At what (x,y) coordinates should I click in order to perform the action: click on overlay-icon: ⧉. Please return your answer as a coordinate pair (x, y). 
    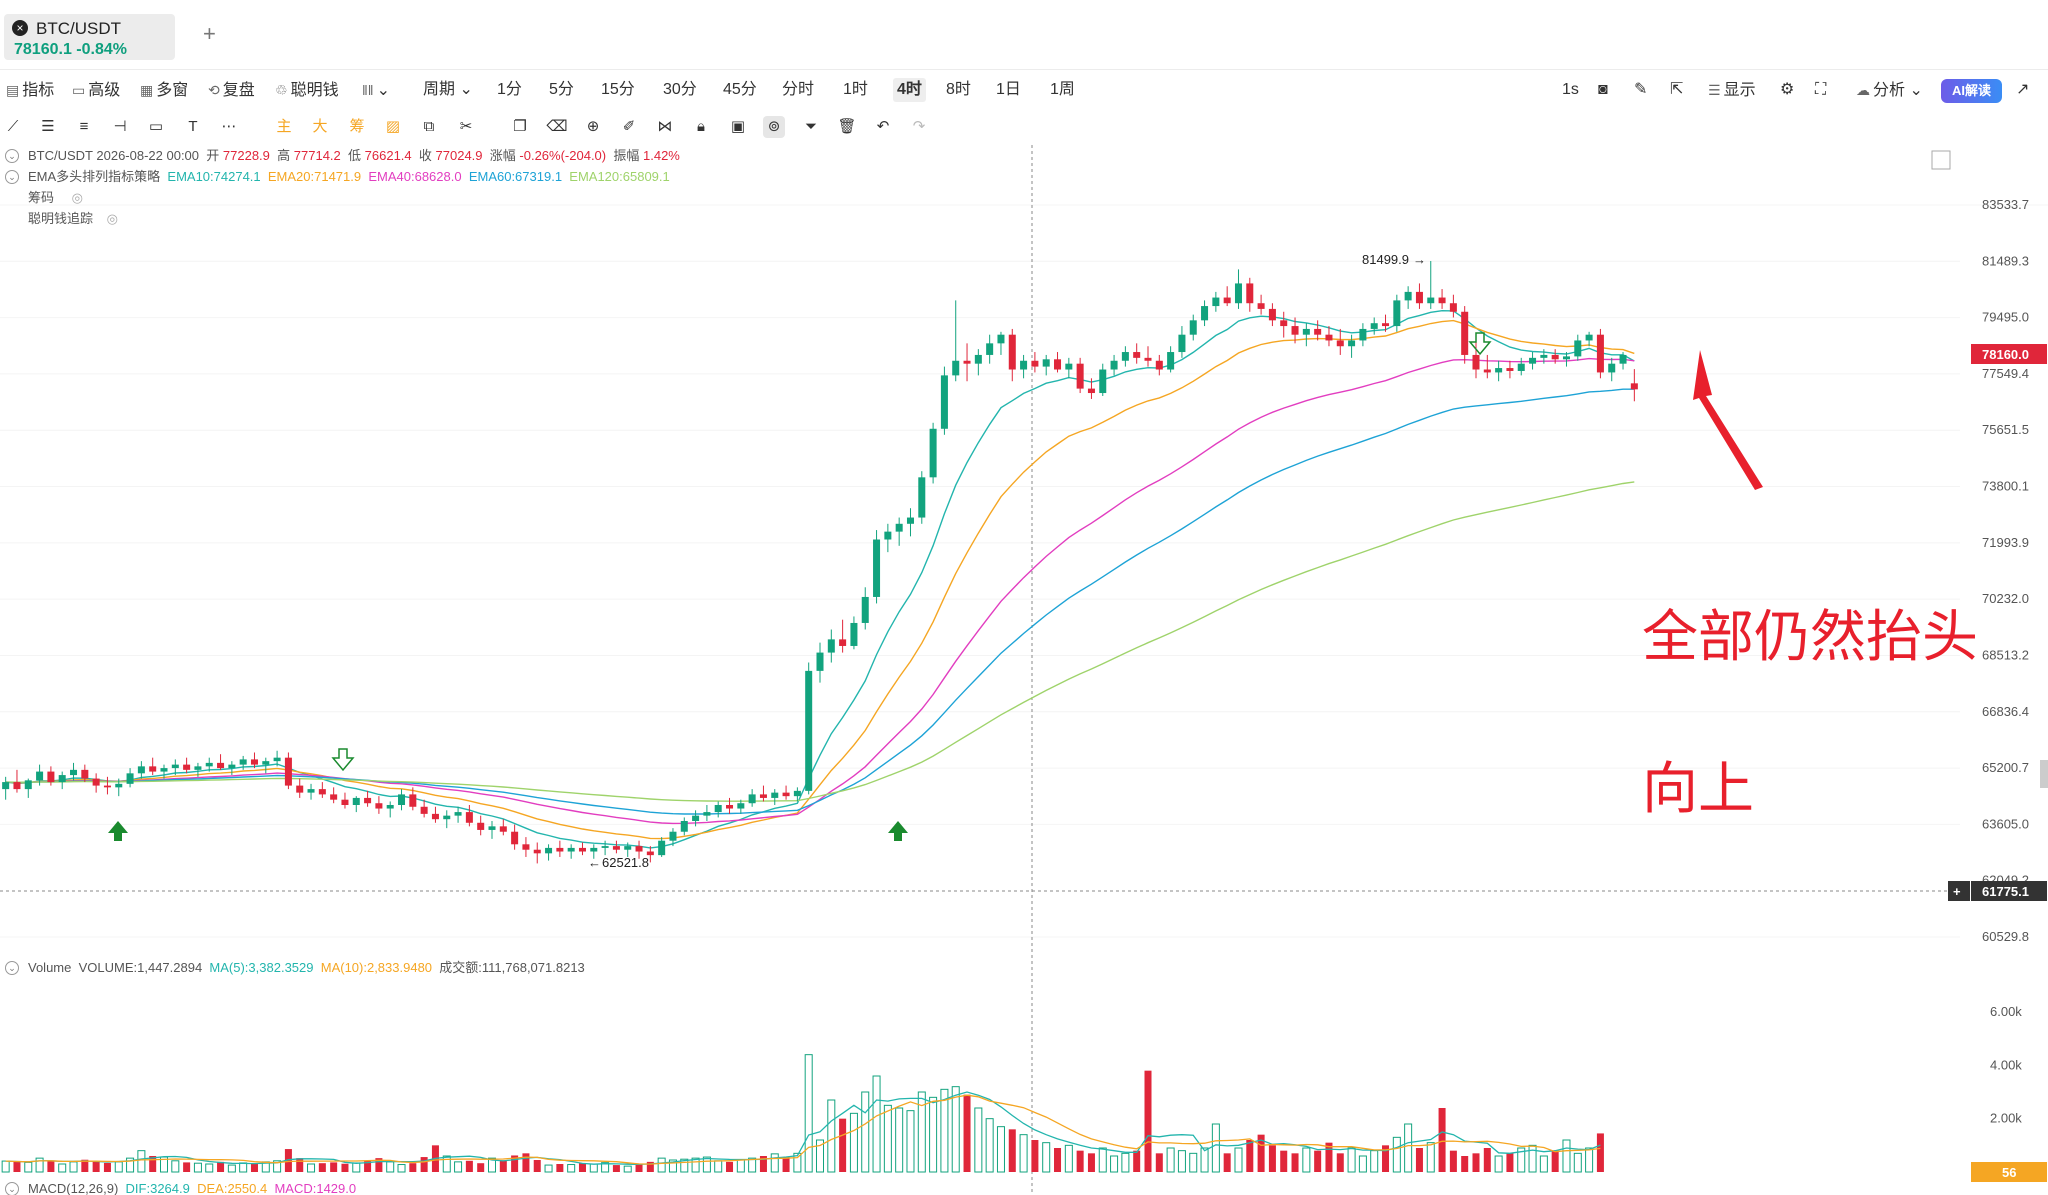
    Looking at the image, I should click on (429, 126).